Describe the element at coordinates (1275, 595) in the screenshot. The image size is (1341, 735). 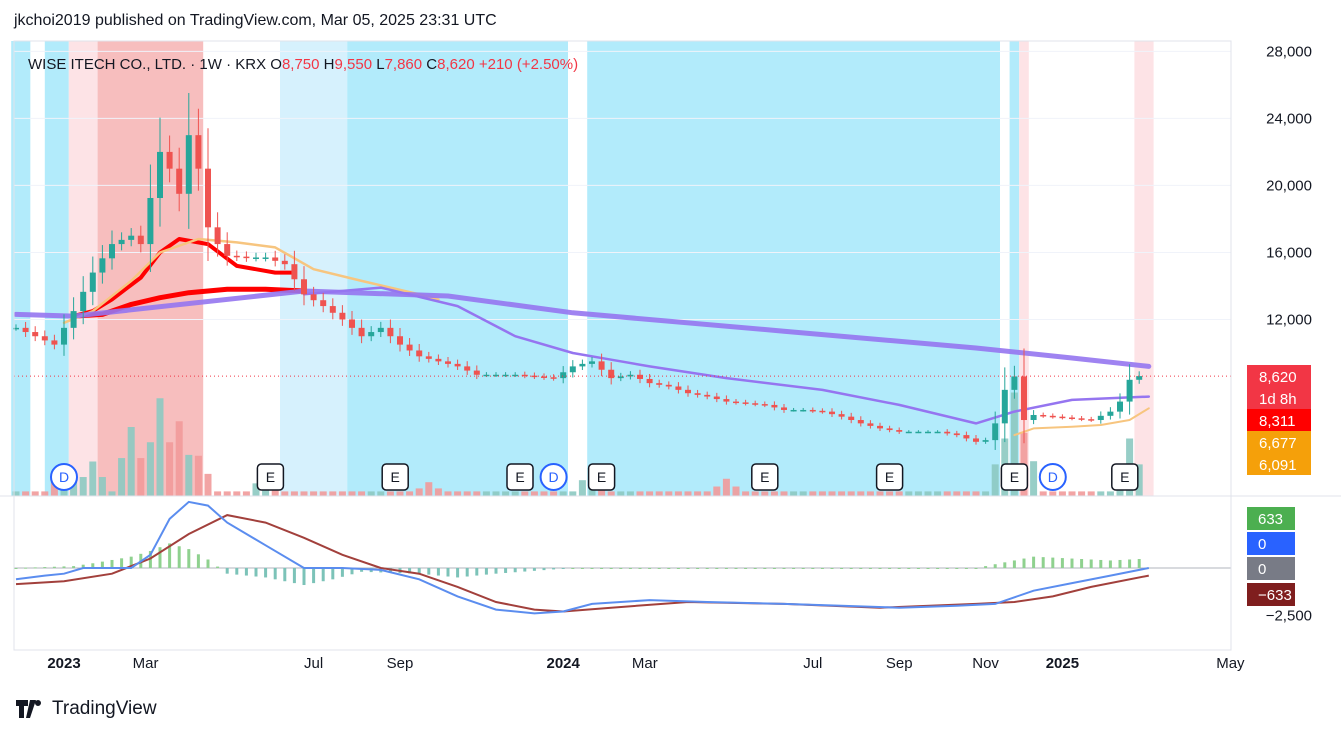
I see `macd-tag-label: −633` at that location.